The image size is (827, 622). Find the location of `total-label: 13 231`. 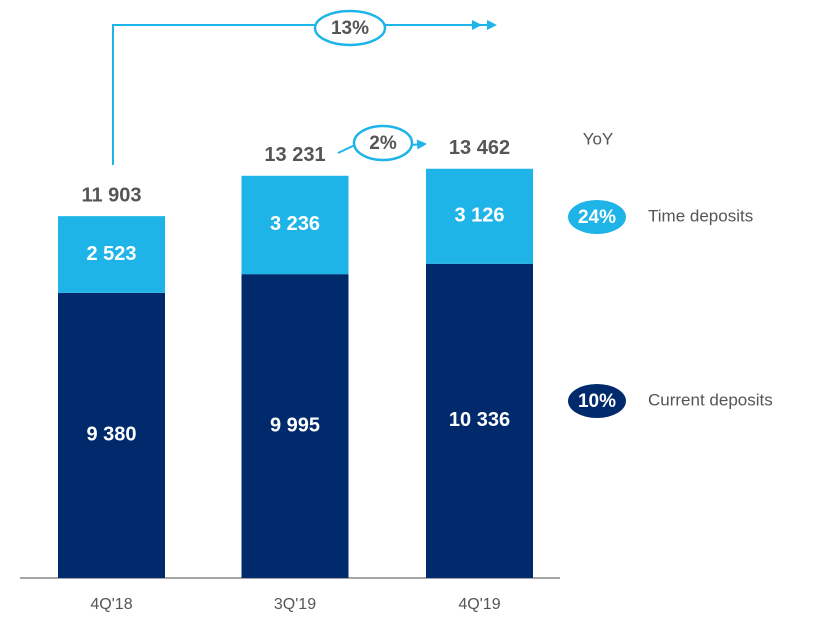

total-label: 13 231 is located at coordinates (294, 155).